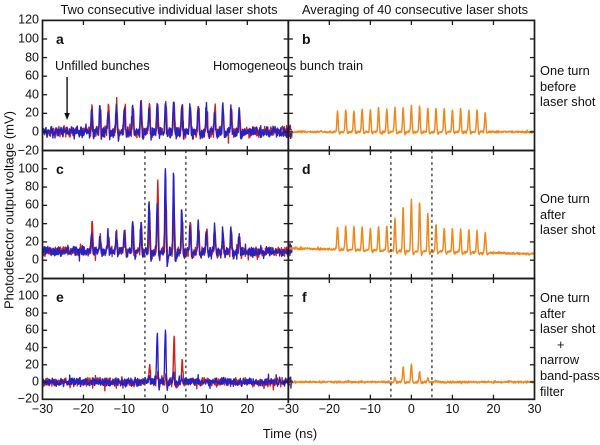 This screenshot has height=445, width=600. What do you see at coordinates (415, 9) in the screenshot?
I see `right-column-title: Averaging of 40 consecutive laser shots` at bounding box center [415, 9].